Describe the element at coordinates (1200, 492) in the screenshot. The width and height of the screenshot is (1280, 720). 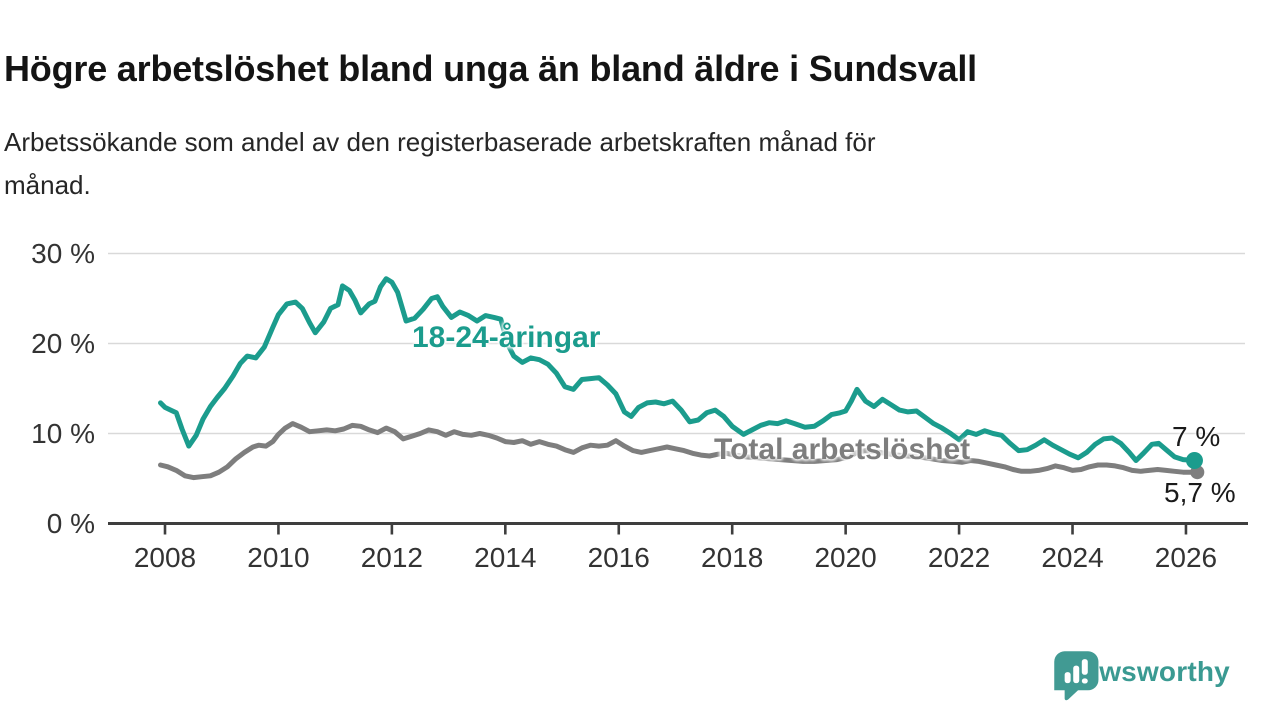
I see `end-value-total: 5,7 %` at that location.